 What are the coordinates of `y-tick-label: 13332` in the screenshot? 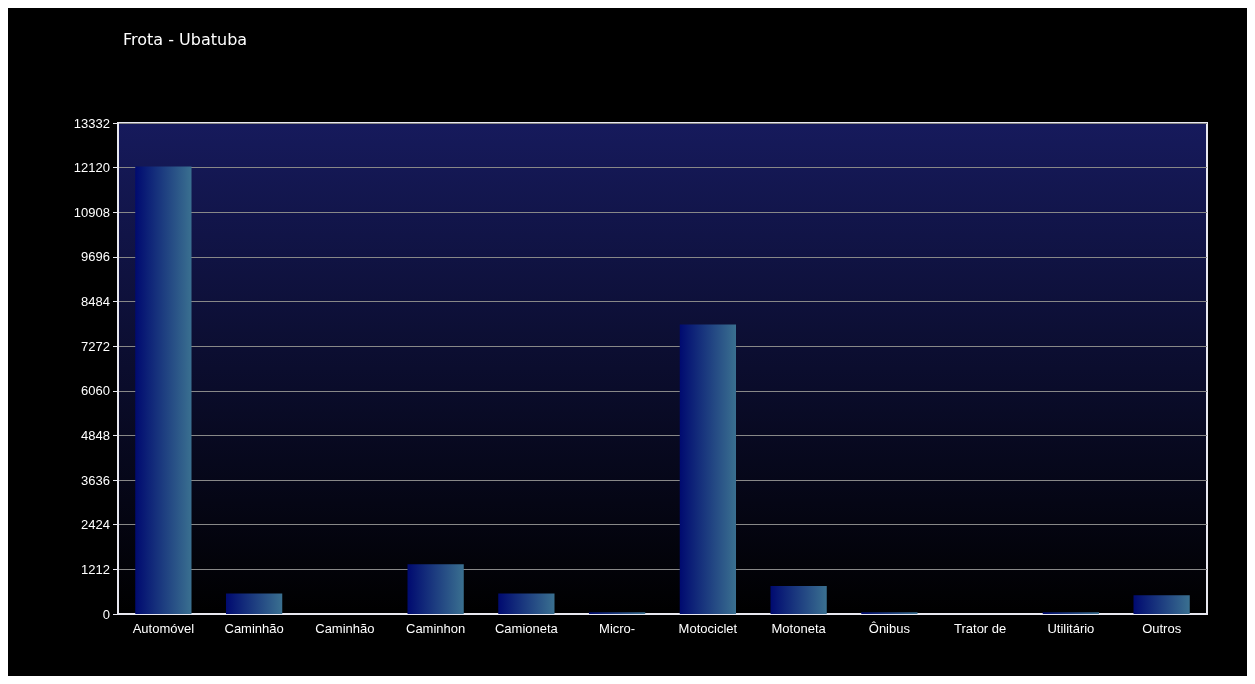 It's located at (91, 123).